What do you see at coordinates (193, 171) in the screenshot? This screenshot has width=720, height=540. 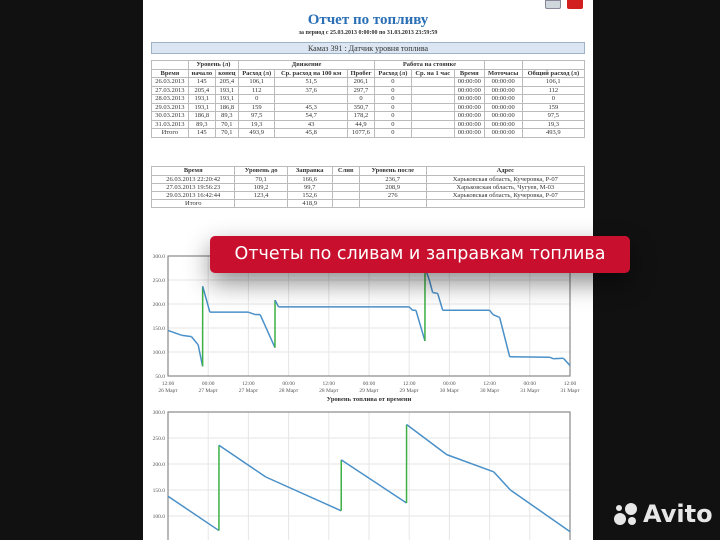 I see `column-header: Время` at bounding box center [193, 171].